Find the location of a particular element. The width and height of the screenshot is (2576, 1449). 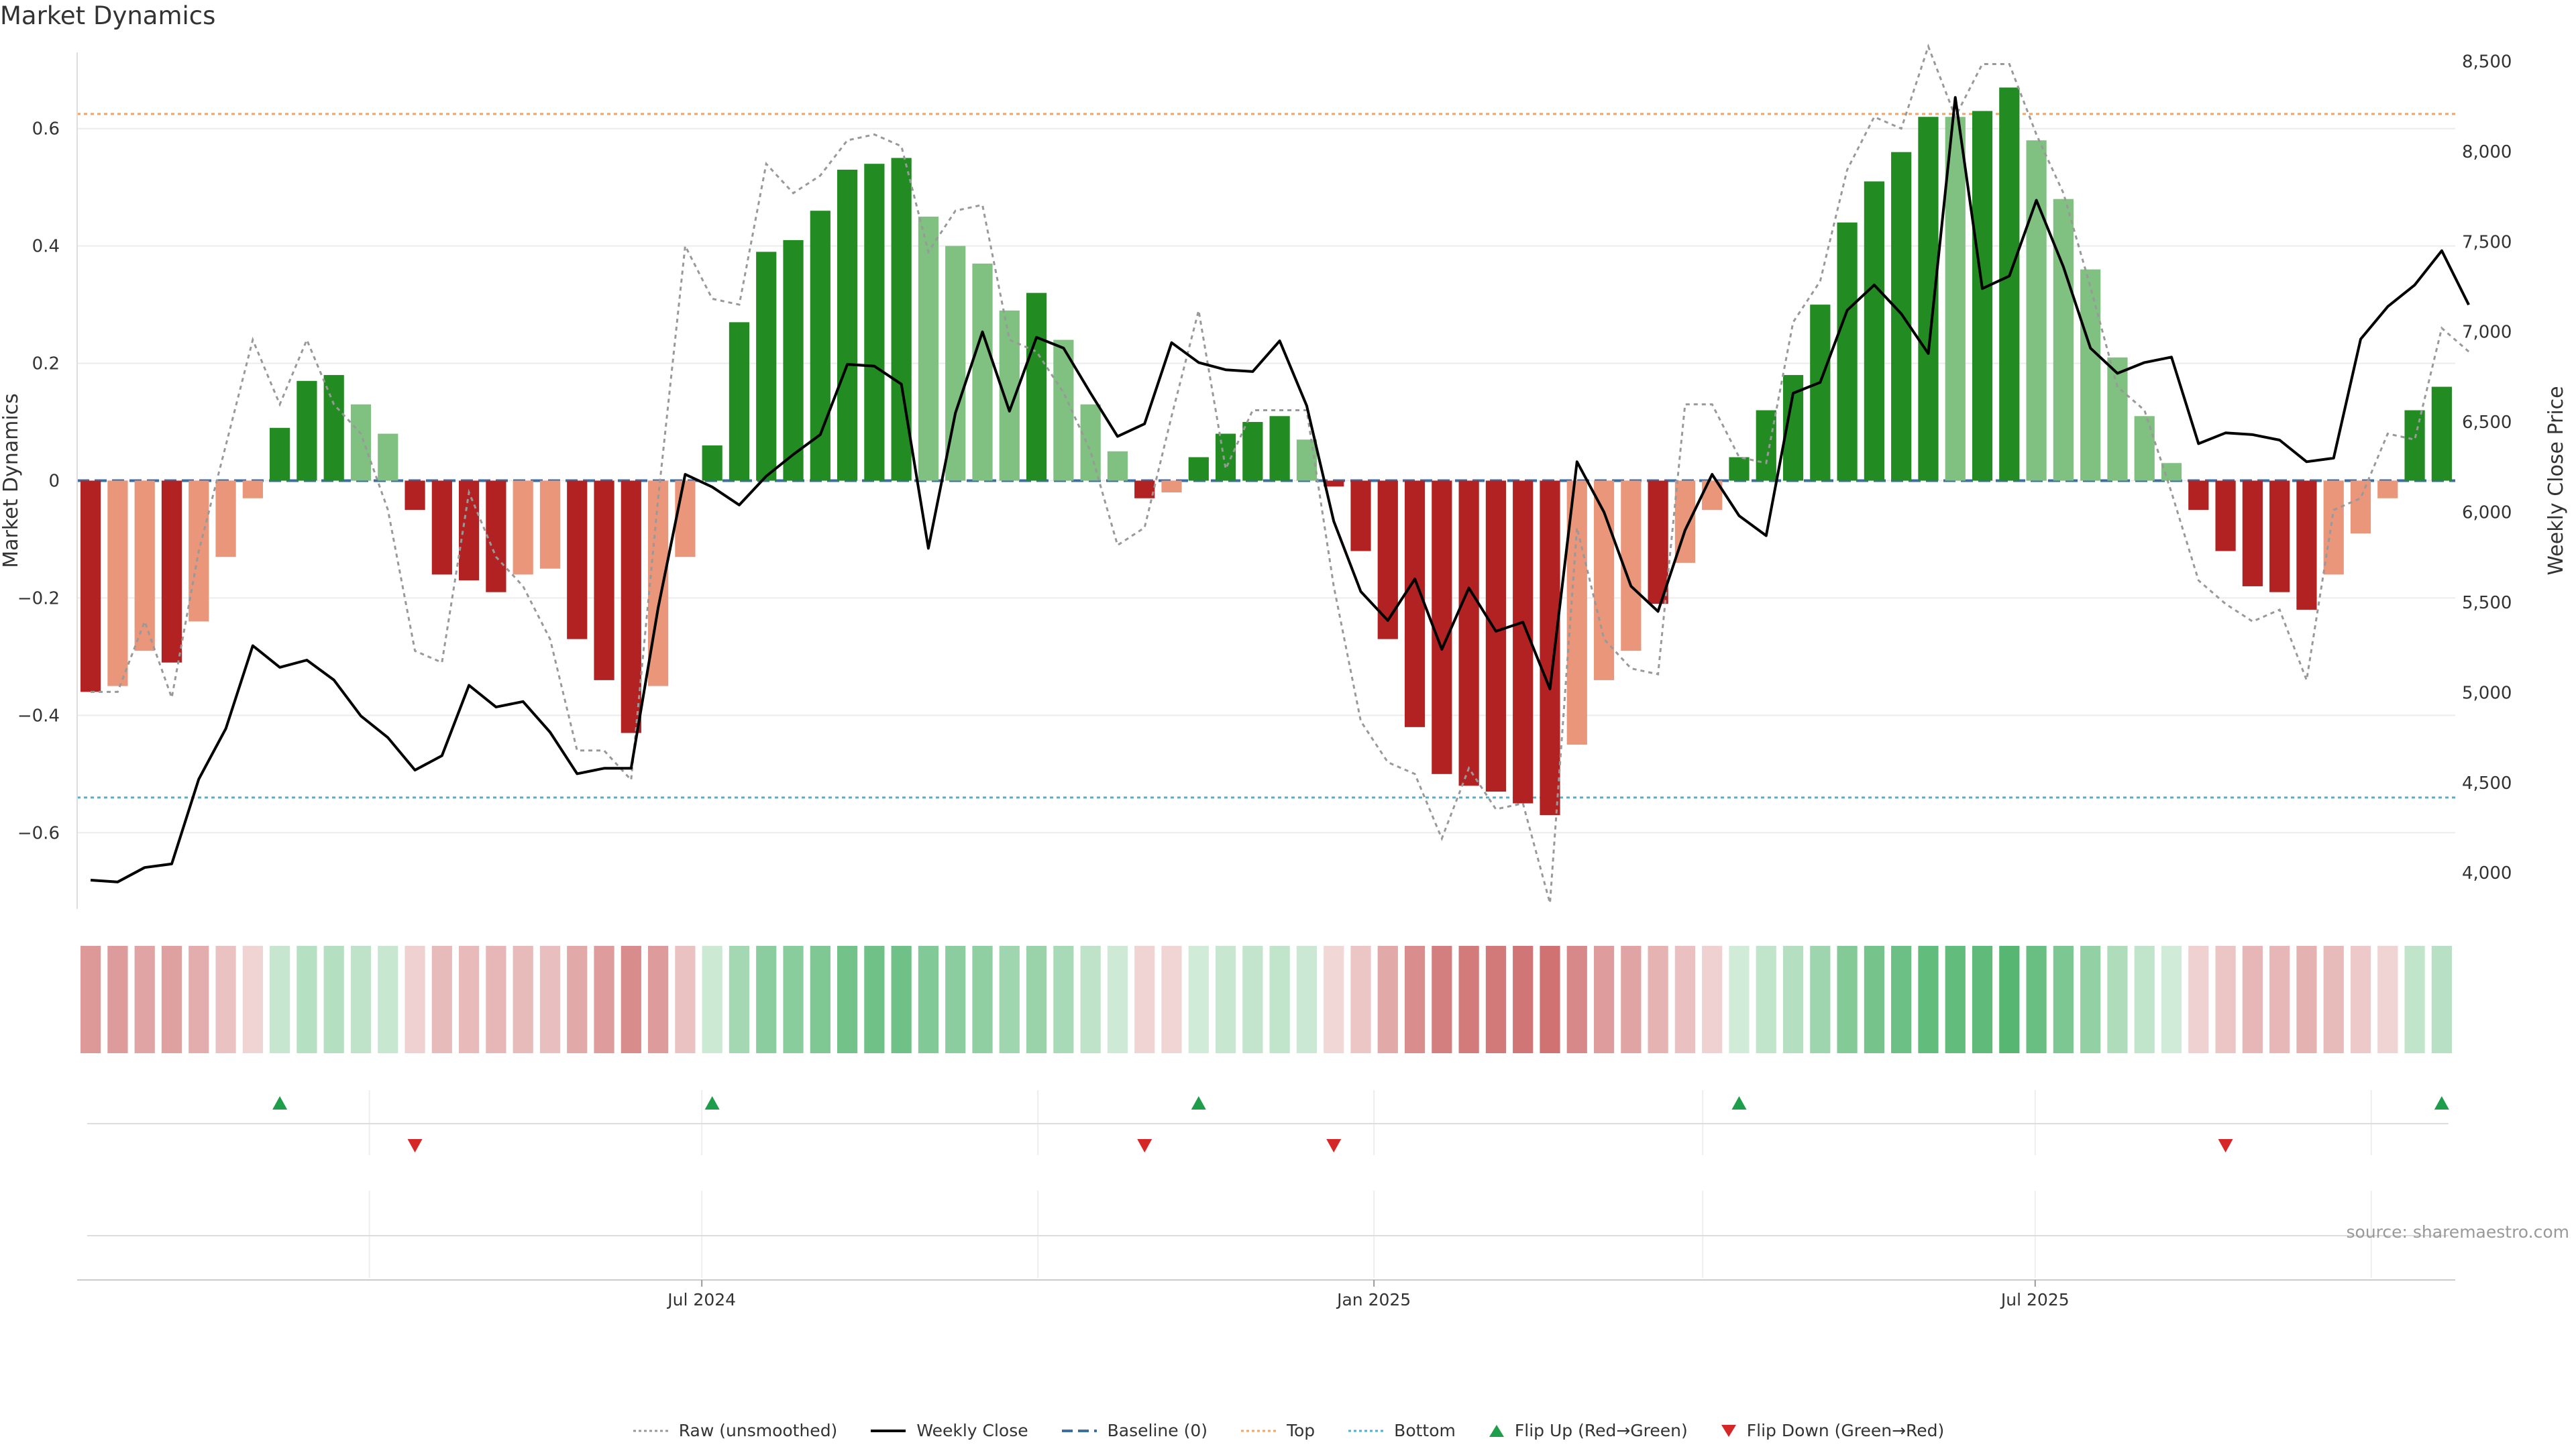

y-tick-label: 0.4 is located at coordinates (46, 247).